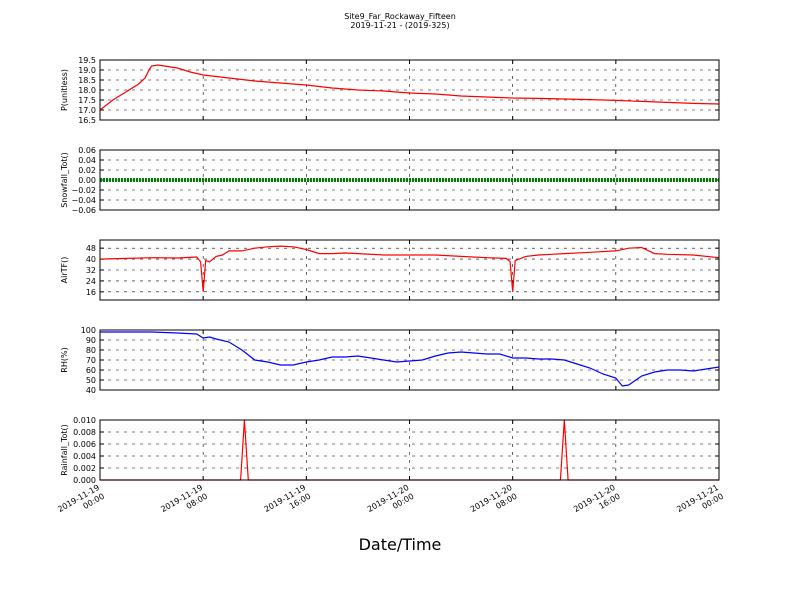  Describe the element at coordinates (83, 210) in the screenshot. I see `y-tick-label: −0.06` at that location.